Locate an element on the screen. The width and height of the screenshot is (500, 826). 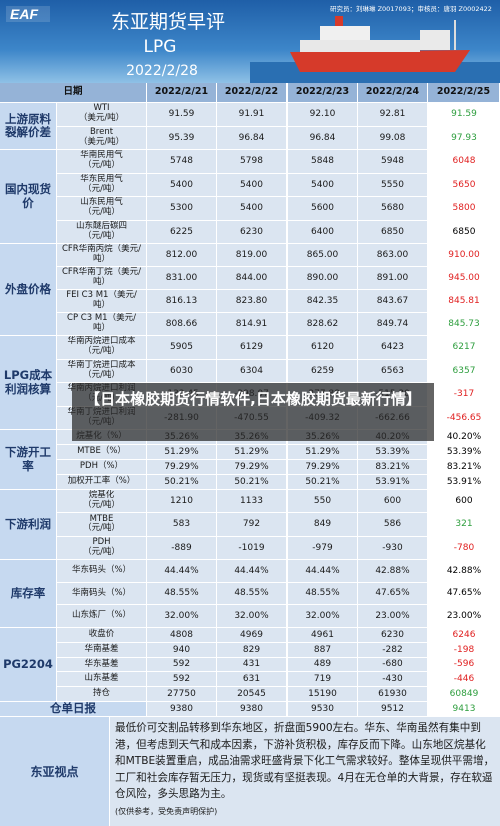
row-label-line: 收盘价 is located at coordinates (101, 634).